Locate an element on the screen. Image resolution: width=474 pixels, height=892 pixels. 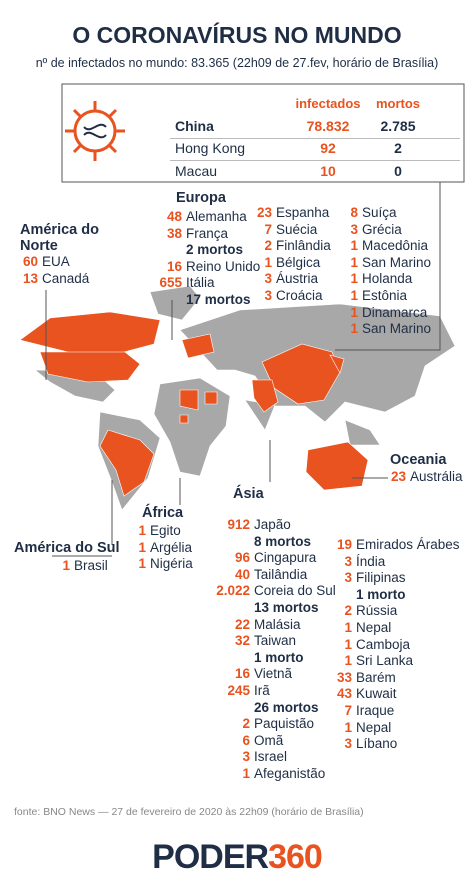
case-count: 43 is located at coordinates (344, 694).